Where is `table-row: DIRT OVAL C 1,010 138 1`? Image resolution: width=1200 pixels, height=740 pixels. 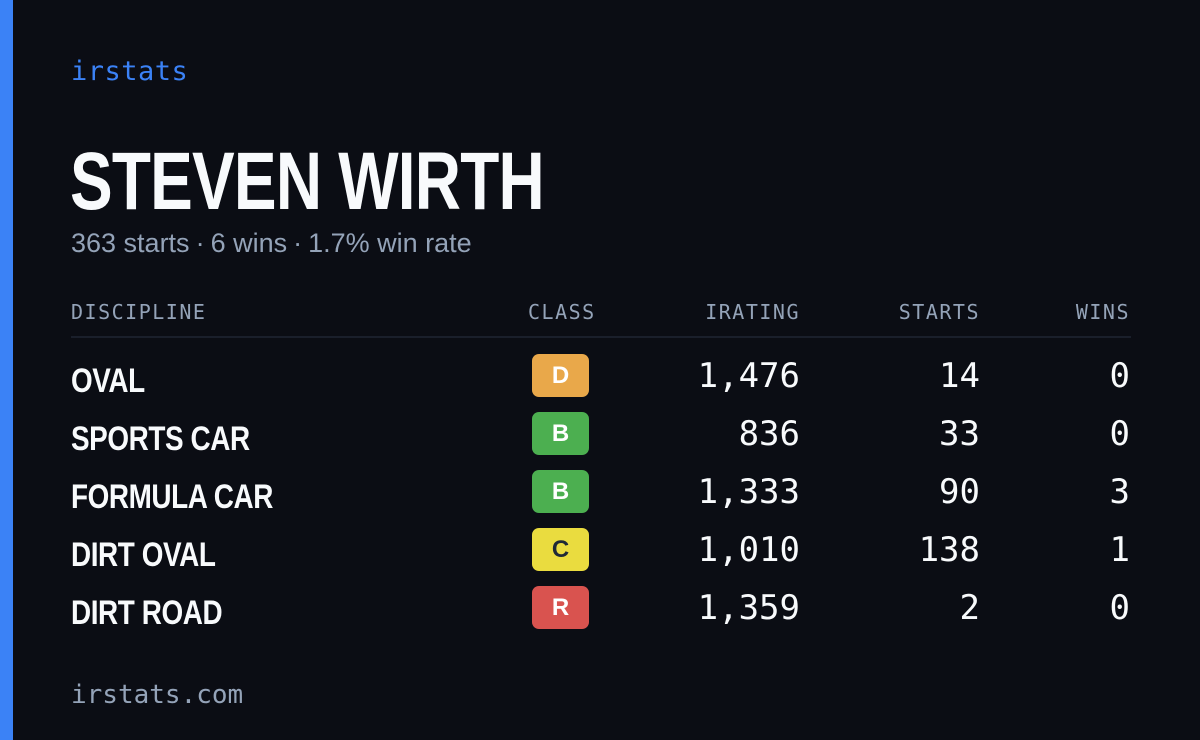 table-row: DIRT OVAL C 1,010 138 1 is located at coordinates (601, 555).